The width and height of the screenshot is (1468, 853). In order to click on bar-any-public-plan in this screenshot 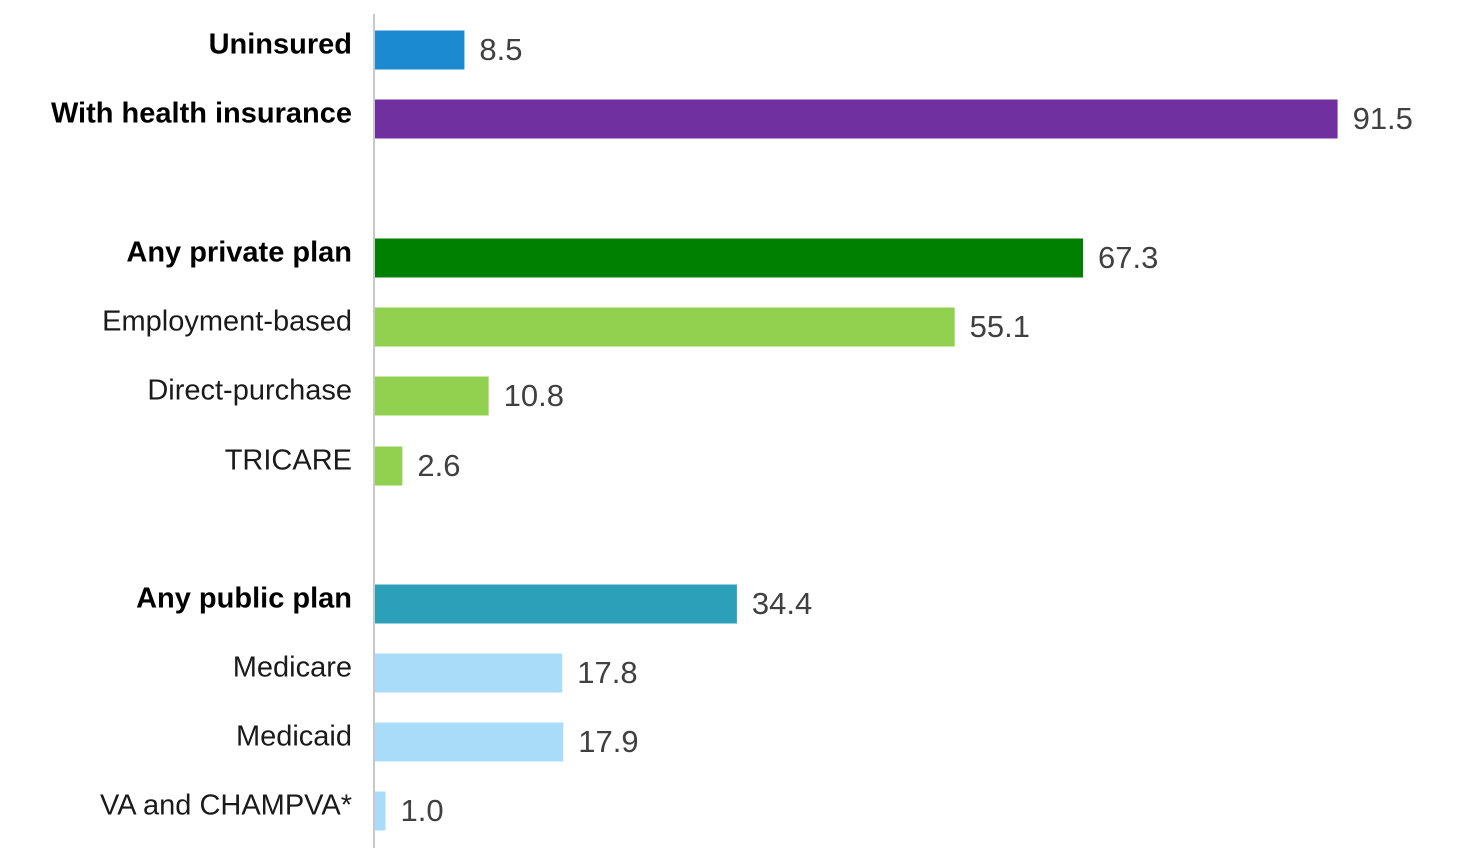, I will do `click(556, 604)`.